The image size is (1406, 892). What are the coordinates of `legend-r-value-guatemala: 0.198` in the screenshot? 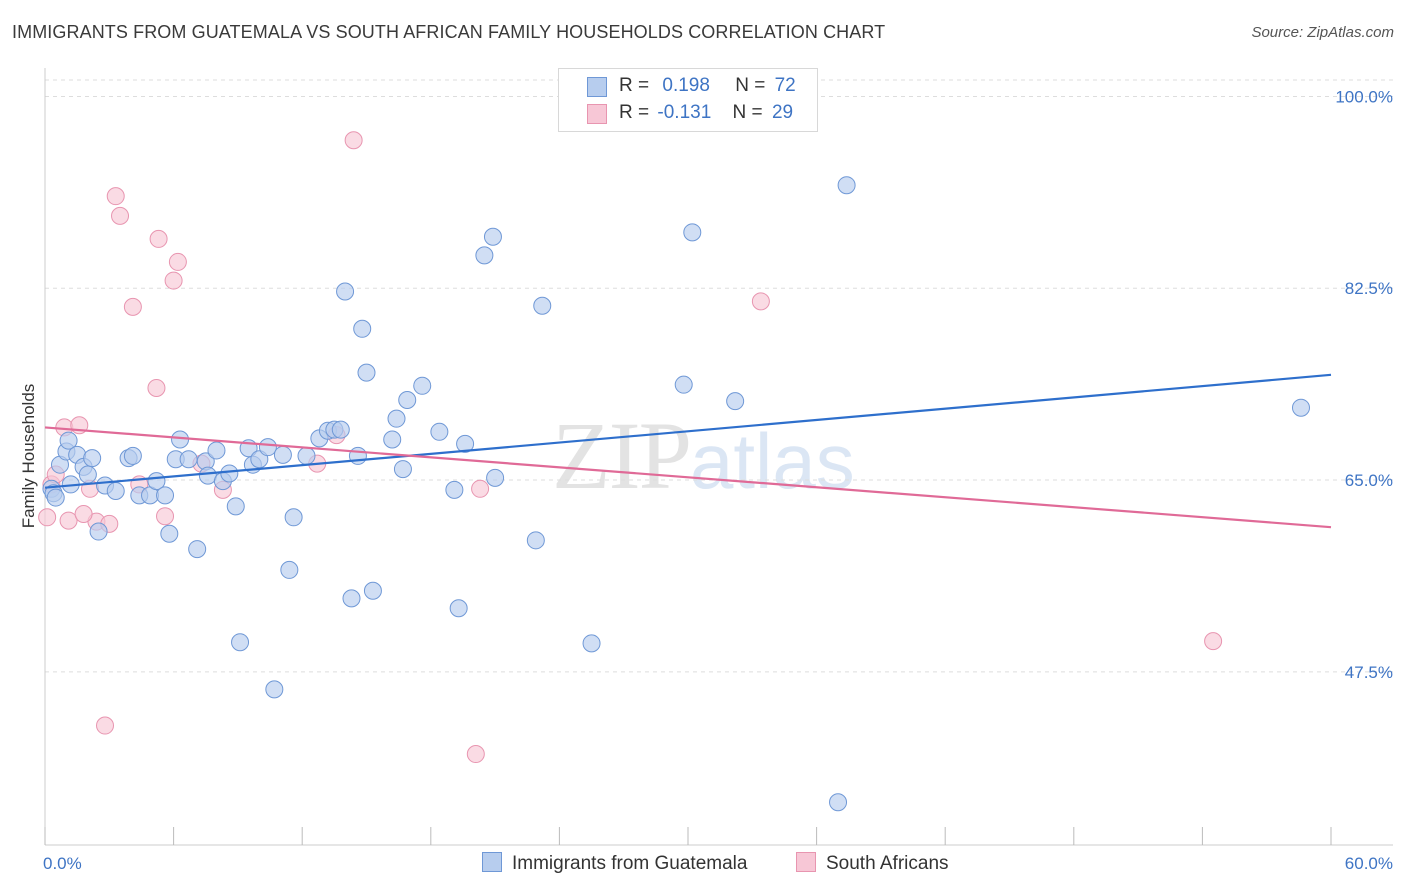 It's located at (686, 85).